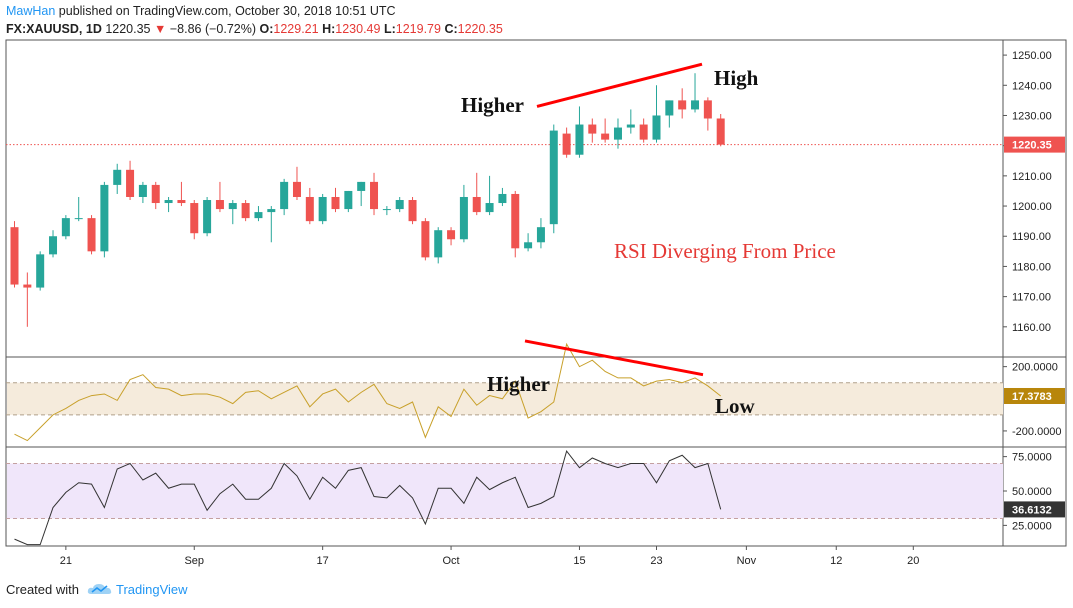 Image resolution: width=1073 pixels, height=608 pixels. Describe the element at coordinates (329, 29) in the screenshot. I see `high-label: H:` at that location.